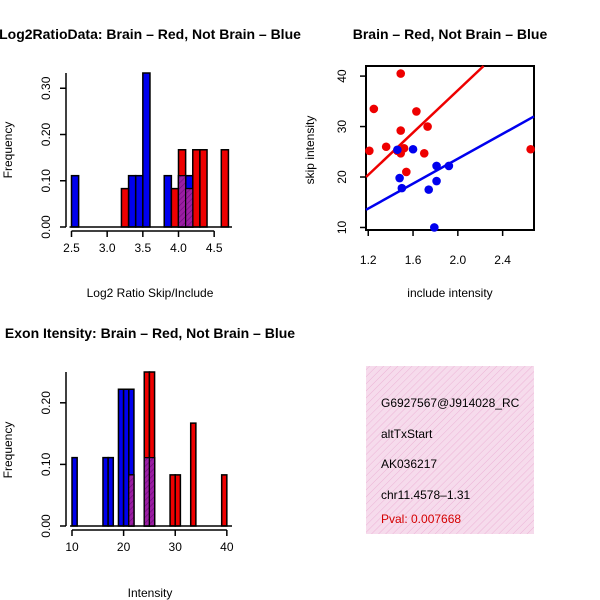 This screenshot has width=600, height=600. I want to click on intensity-y-tick-label: 0.00, so click(46, 526).